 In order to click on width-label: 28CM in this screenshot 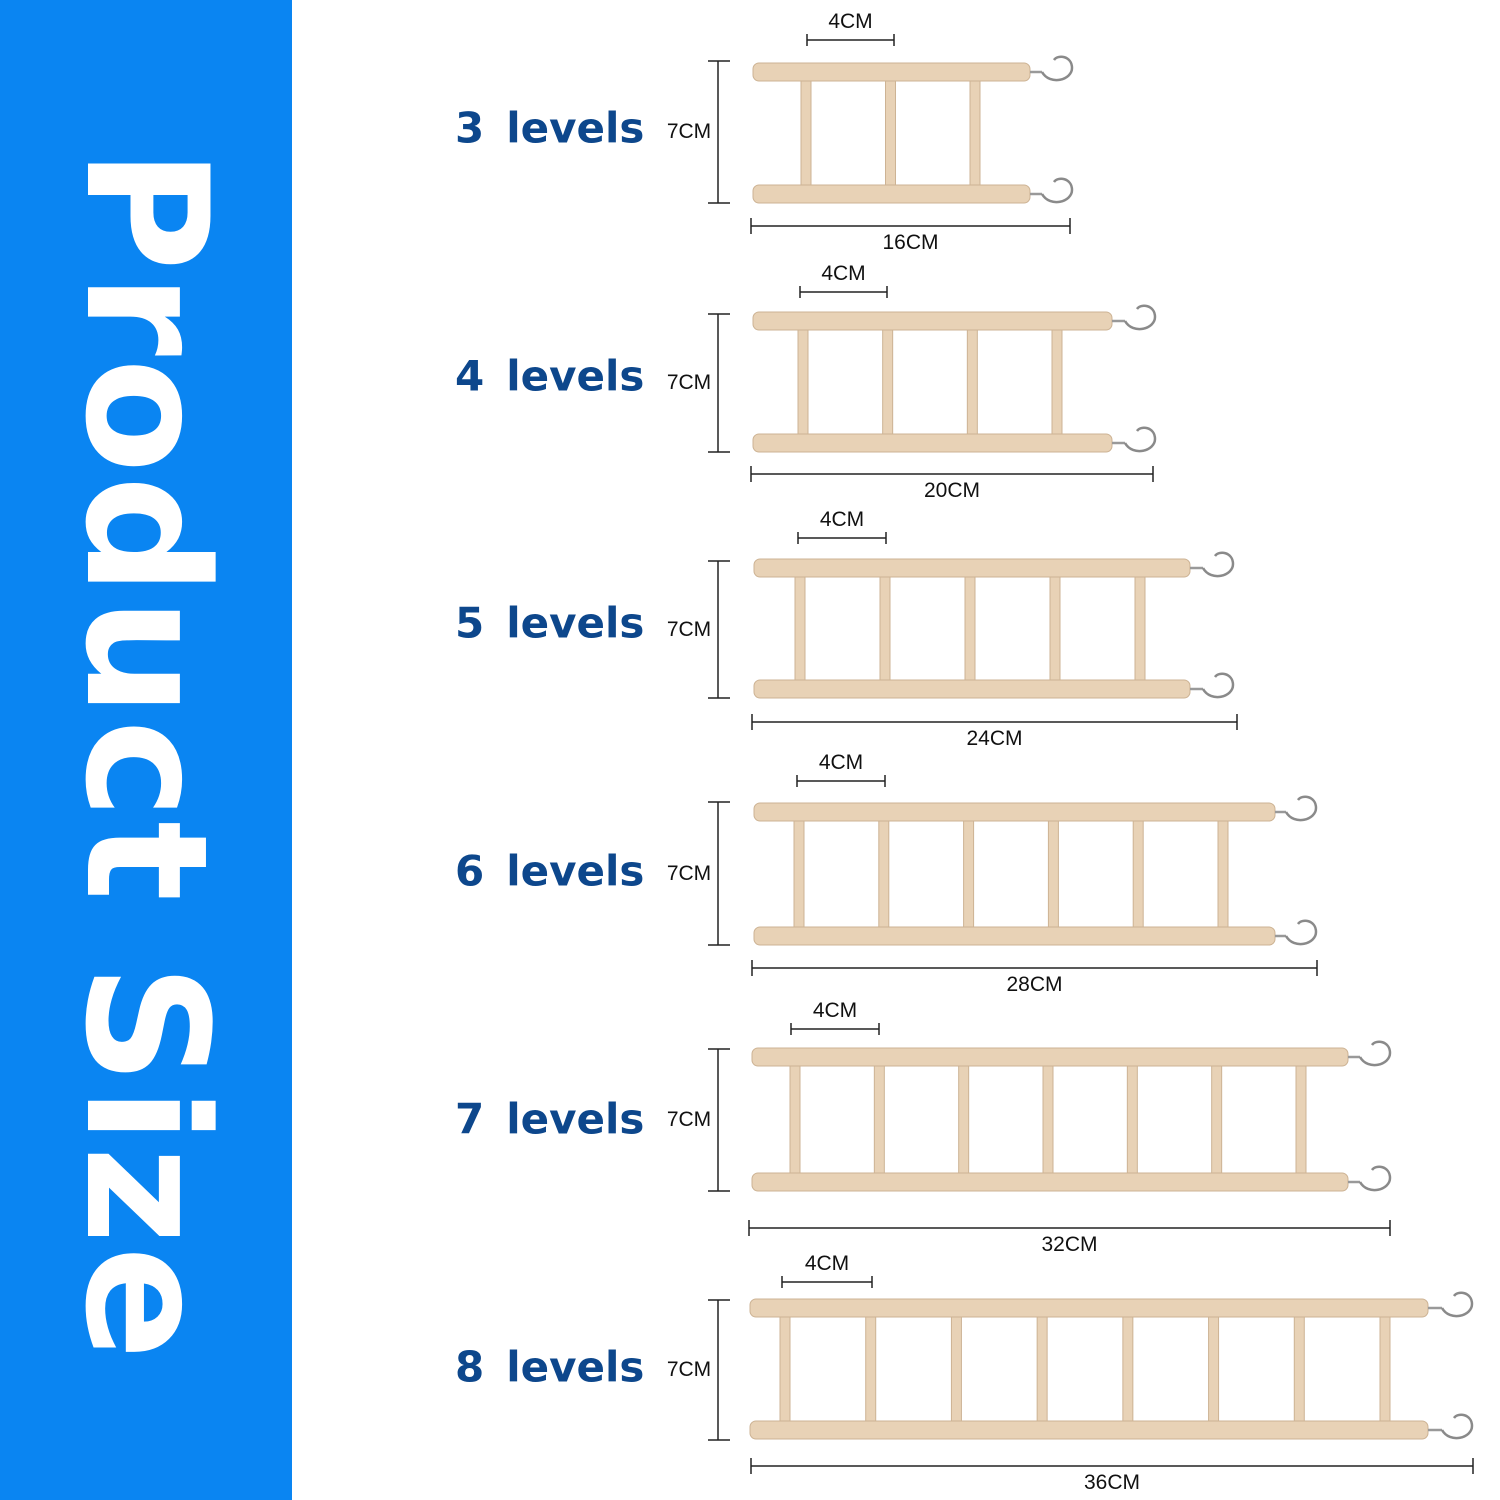, I will do `click(1034, 984)`.